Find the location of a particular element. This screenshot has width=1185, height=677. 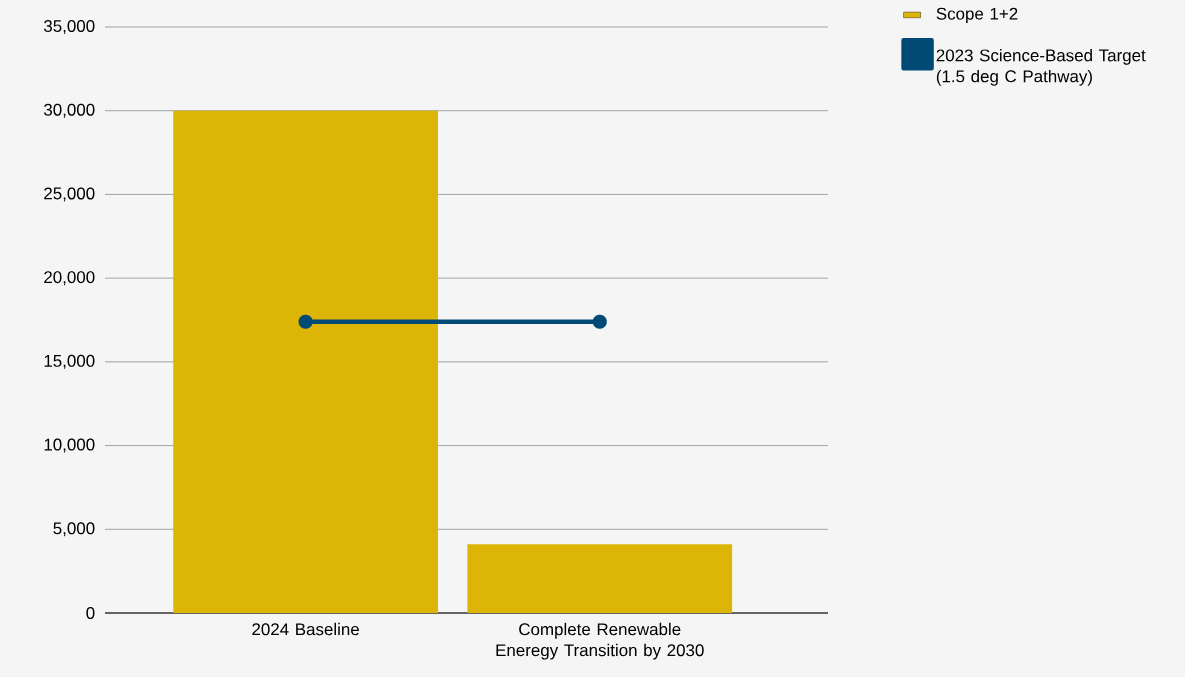

y-tick-label: 5,000 is located at coordinates (74, 529).